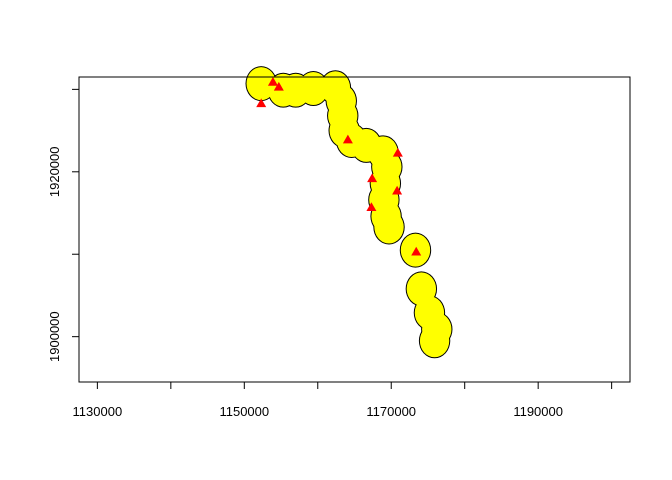 This screenshot has width=672, height=480. I want to click on x-tick-label: 1150000, so click(244, 411).